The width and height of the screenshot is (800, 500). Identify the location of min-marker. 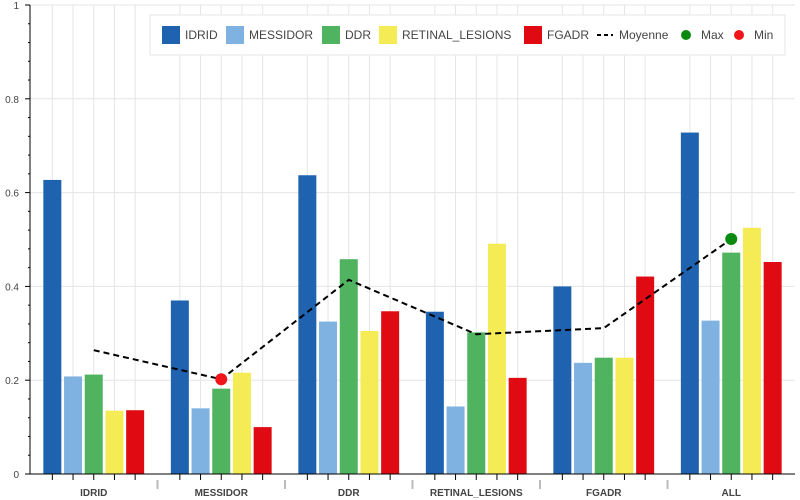
(221, 379).